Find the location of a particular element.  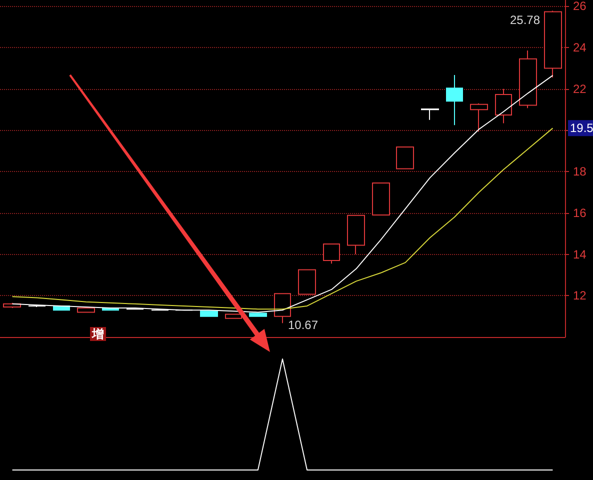

annotation: 10.67 is located at coordinates (303, 325).